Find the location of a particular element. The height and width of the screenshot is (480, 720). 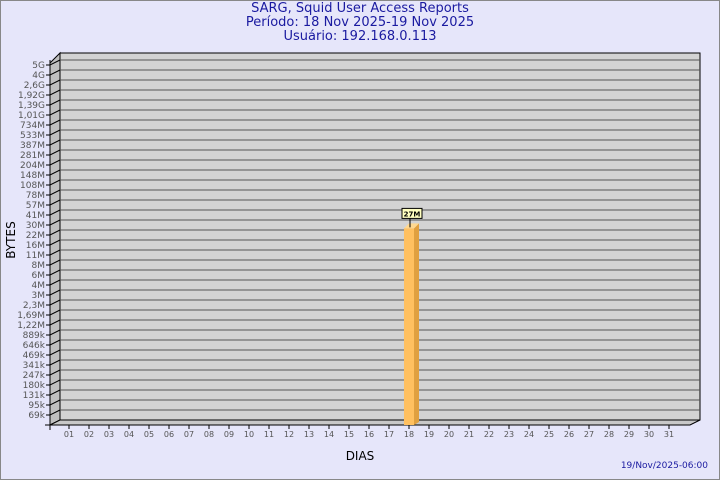

y-tick-label: 180k is located at coordinates (34, 386).